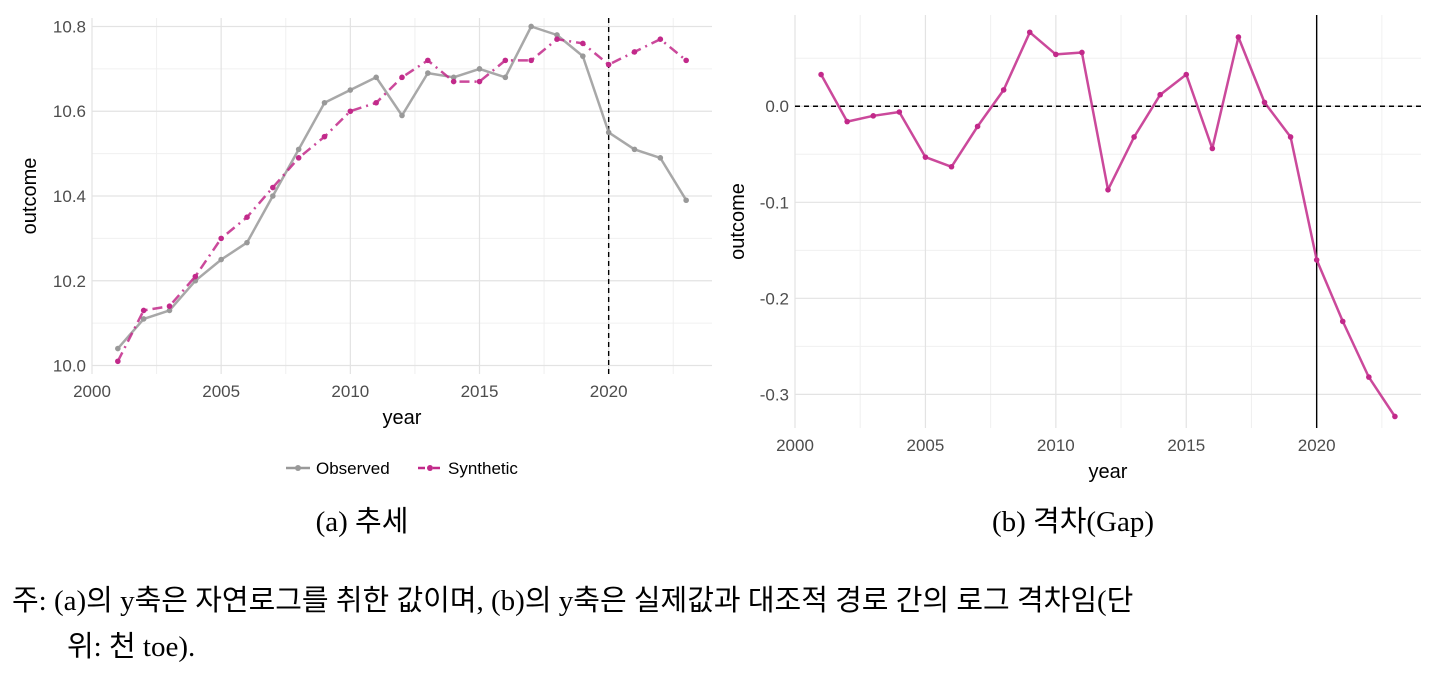 Image resolution: width=1435 pixels, height=678 pixels. I want to click on panel-b-caption: (b) 격차(Gap), so click(1073, 522).